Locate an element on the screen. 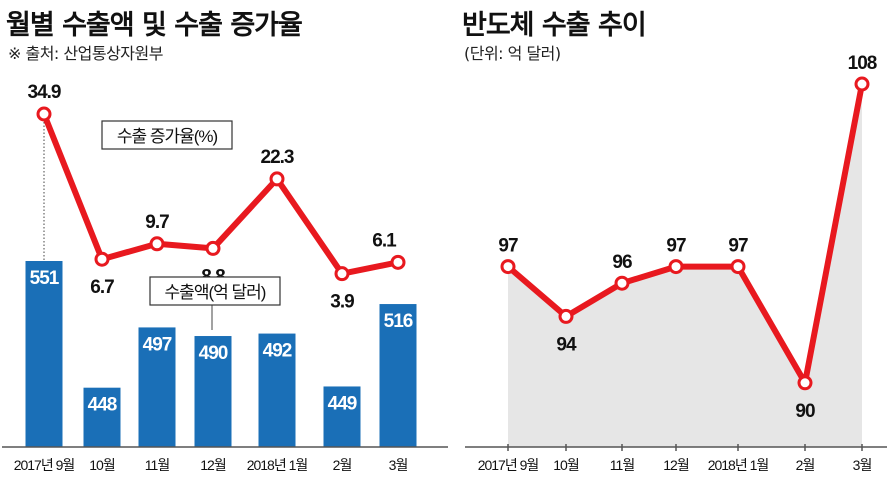 This screenshot has width=895, height=480. legend-growth-label: 수출 증가율(%) is located at coordinates (167, 136).